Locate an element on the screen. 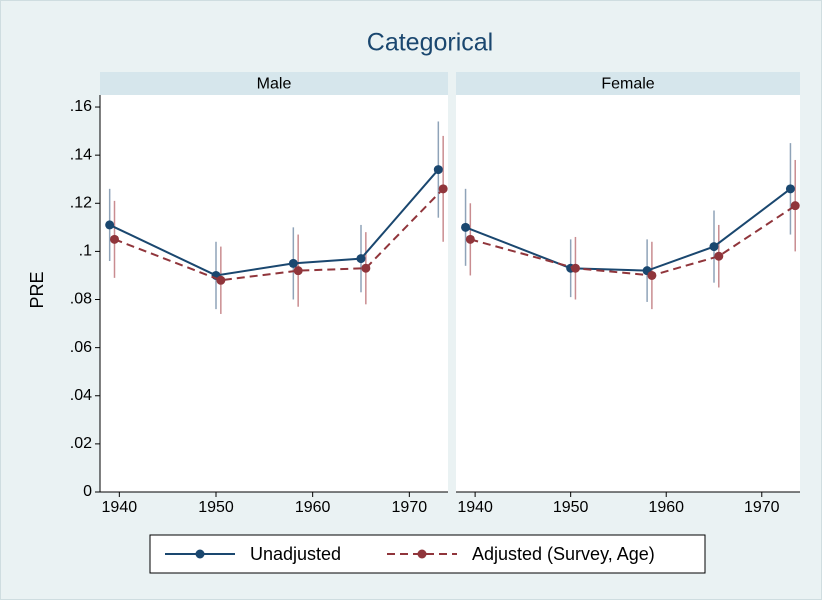 The image size is (822, 600). panel-title: Female is located at coordinates (627, 84).